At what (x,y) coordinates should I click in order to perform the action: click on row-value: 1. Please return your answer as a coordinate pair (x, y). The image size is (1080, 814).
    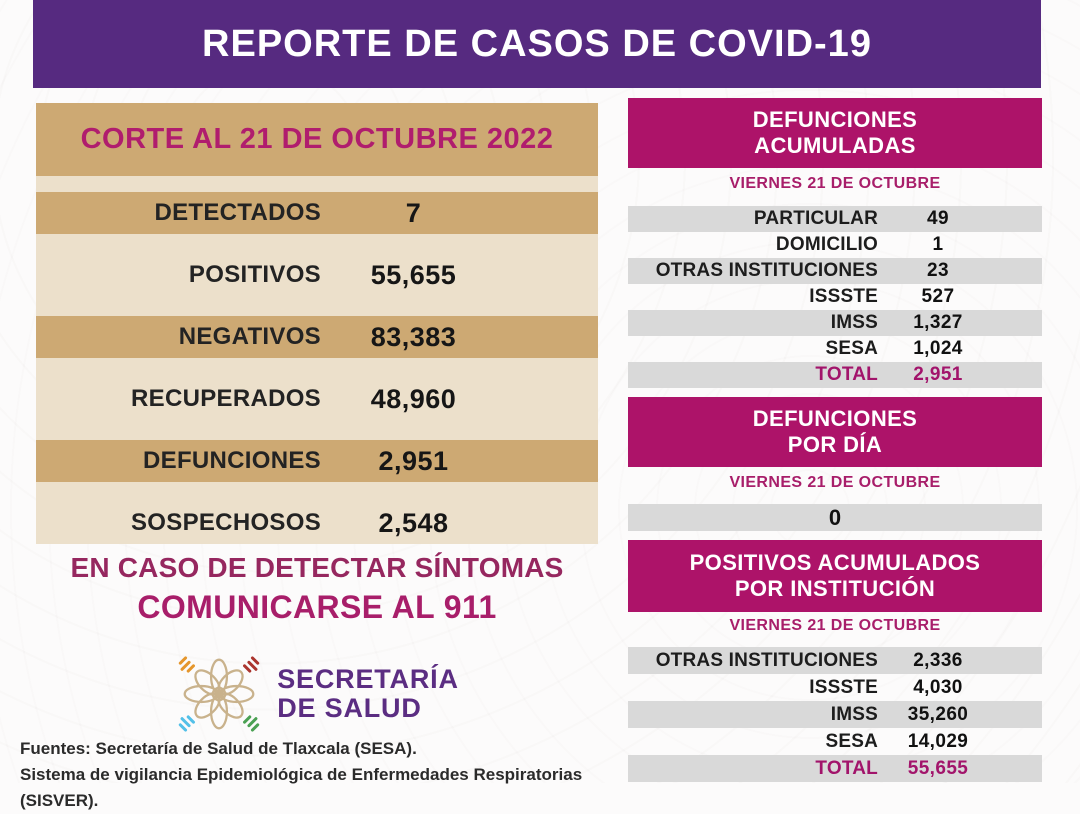
    Looking at the image, I should click on (938, 244).